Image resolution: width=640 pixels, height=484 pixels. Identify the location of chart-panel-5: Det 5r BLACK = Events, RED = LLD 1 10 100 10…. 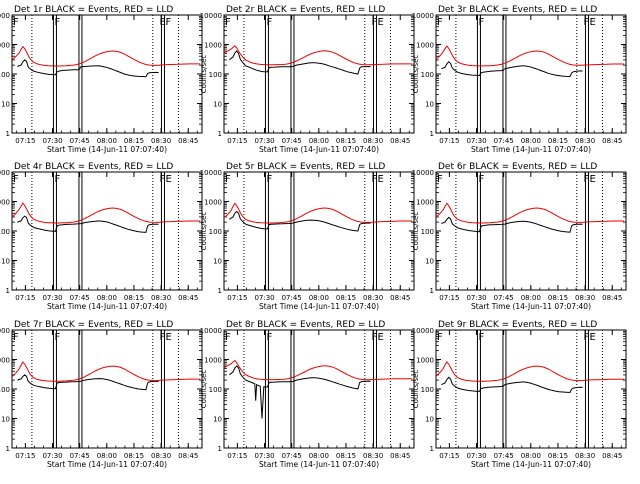
(307, 236).